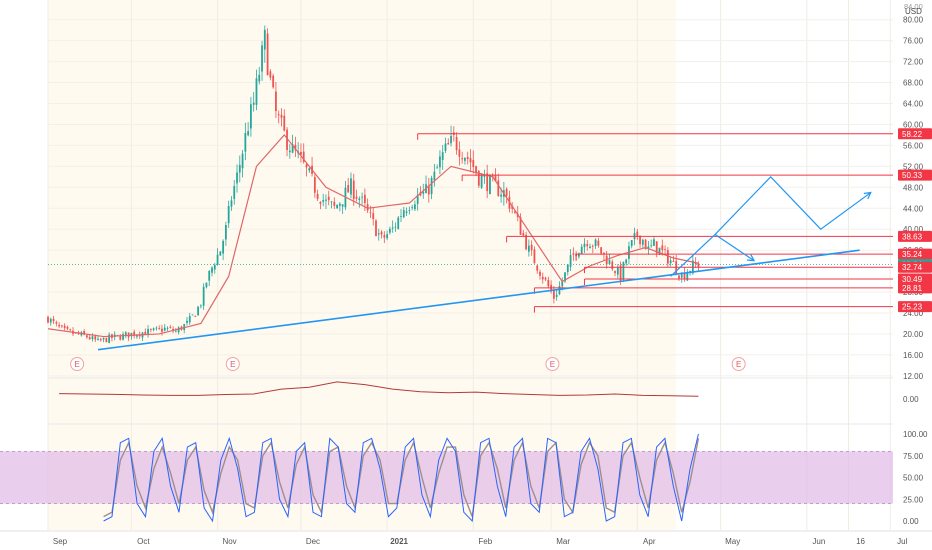  I want to click on price-tick-label: 44.00, so click(913, 208).